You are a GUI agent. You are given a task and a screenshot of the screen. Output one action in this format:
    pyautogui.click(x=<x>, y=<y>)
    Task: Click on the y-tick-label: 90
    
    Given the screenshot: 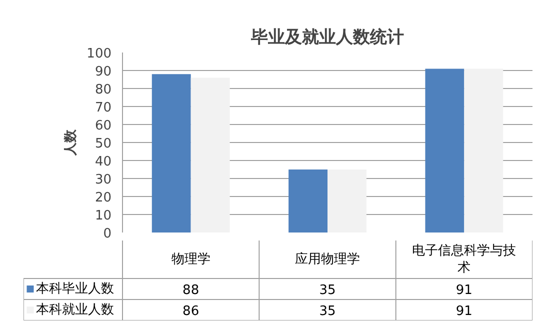 What is the action you would take?
    pyautogui.click(x=103, y=72)
    